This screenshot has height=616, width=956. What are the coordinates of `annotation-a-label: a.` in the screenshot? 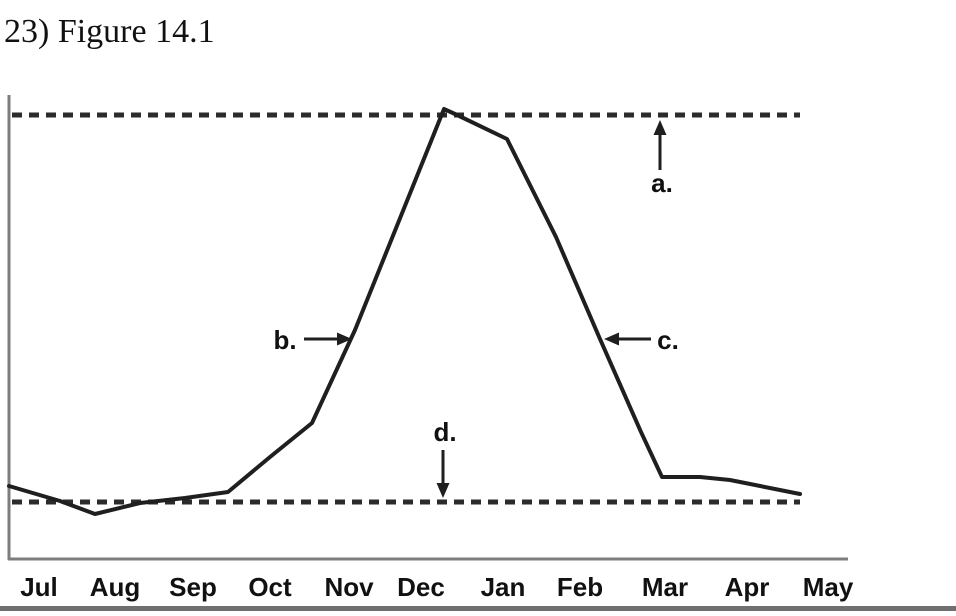 It's located at (662, 183).